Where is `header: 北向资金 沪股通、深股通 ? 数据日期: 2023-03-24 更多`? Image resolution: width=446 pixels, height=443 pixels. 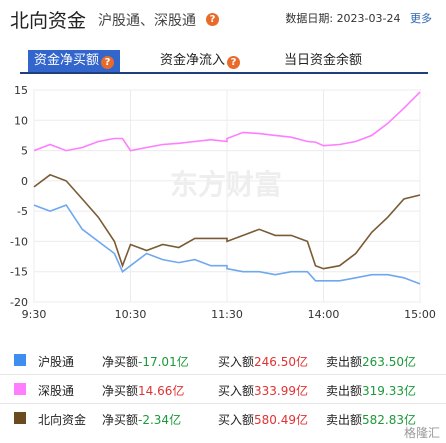 header: 北向资金 沪股通、深股通 ? 数据日期: 2023-03-24 更多 is located at coordinates (223, 19).